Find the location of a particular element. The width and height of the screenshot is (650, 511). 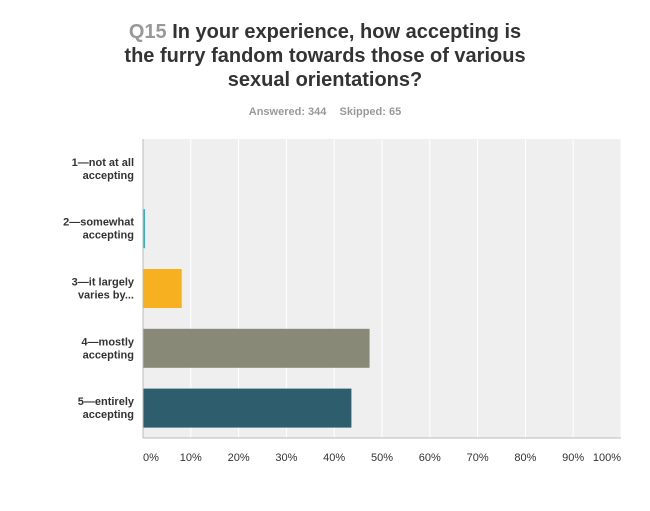

title-line-1: Q15 In your experience, how accepting is is located at coordinates (325, 32).